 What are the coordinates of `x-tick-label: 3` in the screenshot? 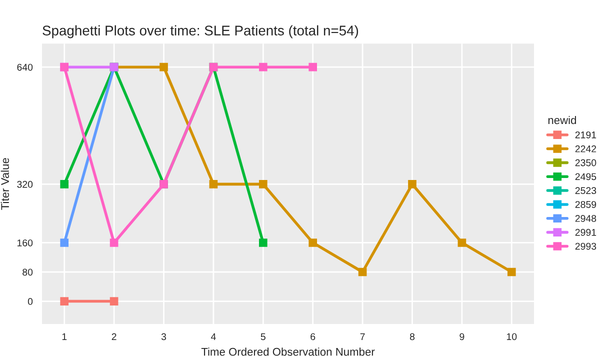 It's located at (163, 336).